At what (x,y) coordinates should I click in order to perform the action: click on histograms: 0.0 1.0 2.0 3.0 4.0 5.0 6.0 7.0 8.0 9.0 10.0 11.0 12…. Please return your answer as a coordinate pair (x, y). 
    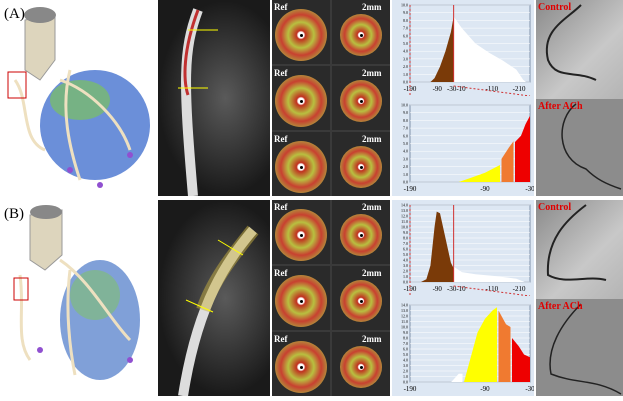
    Looking at the image, I should click on (463, 298).